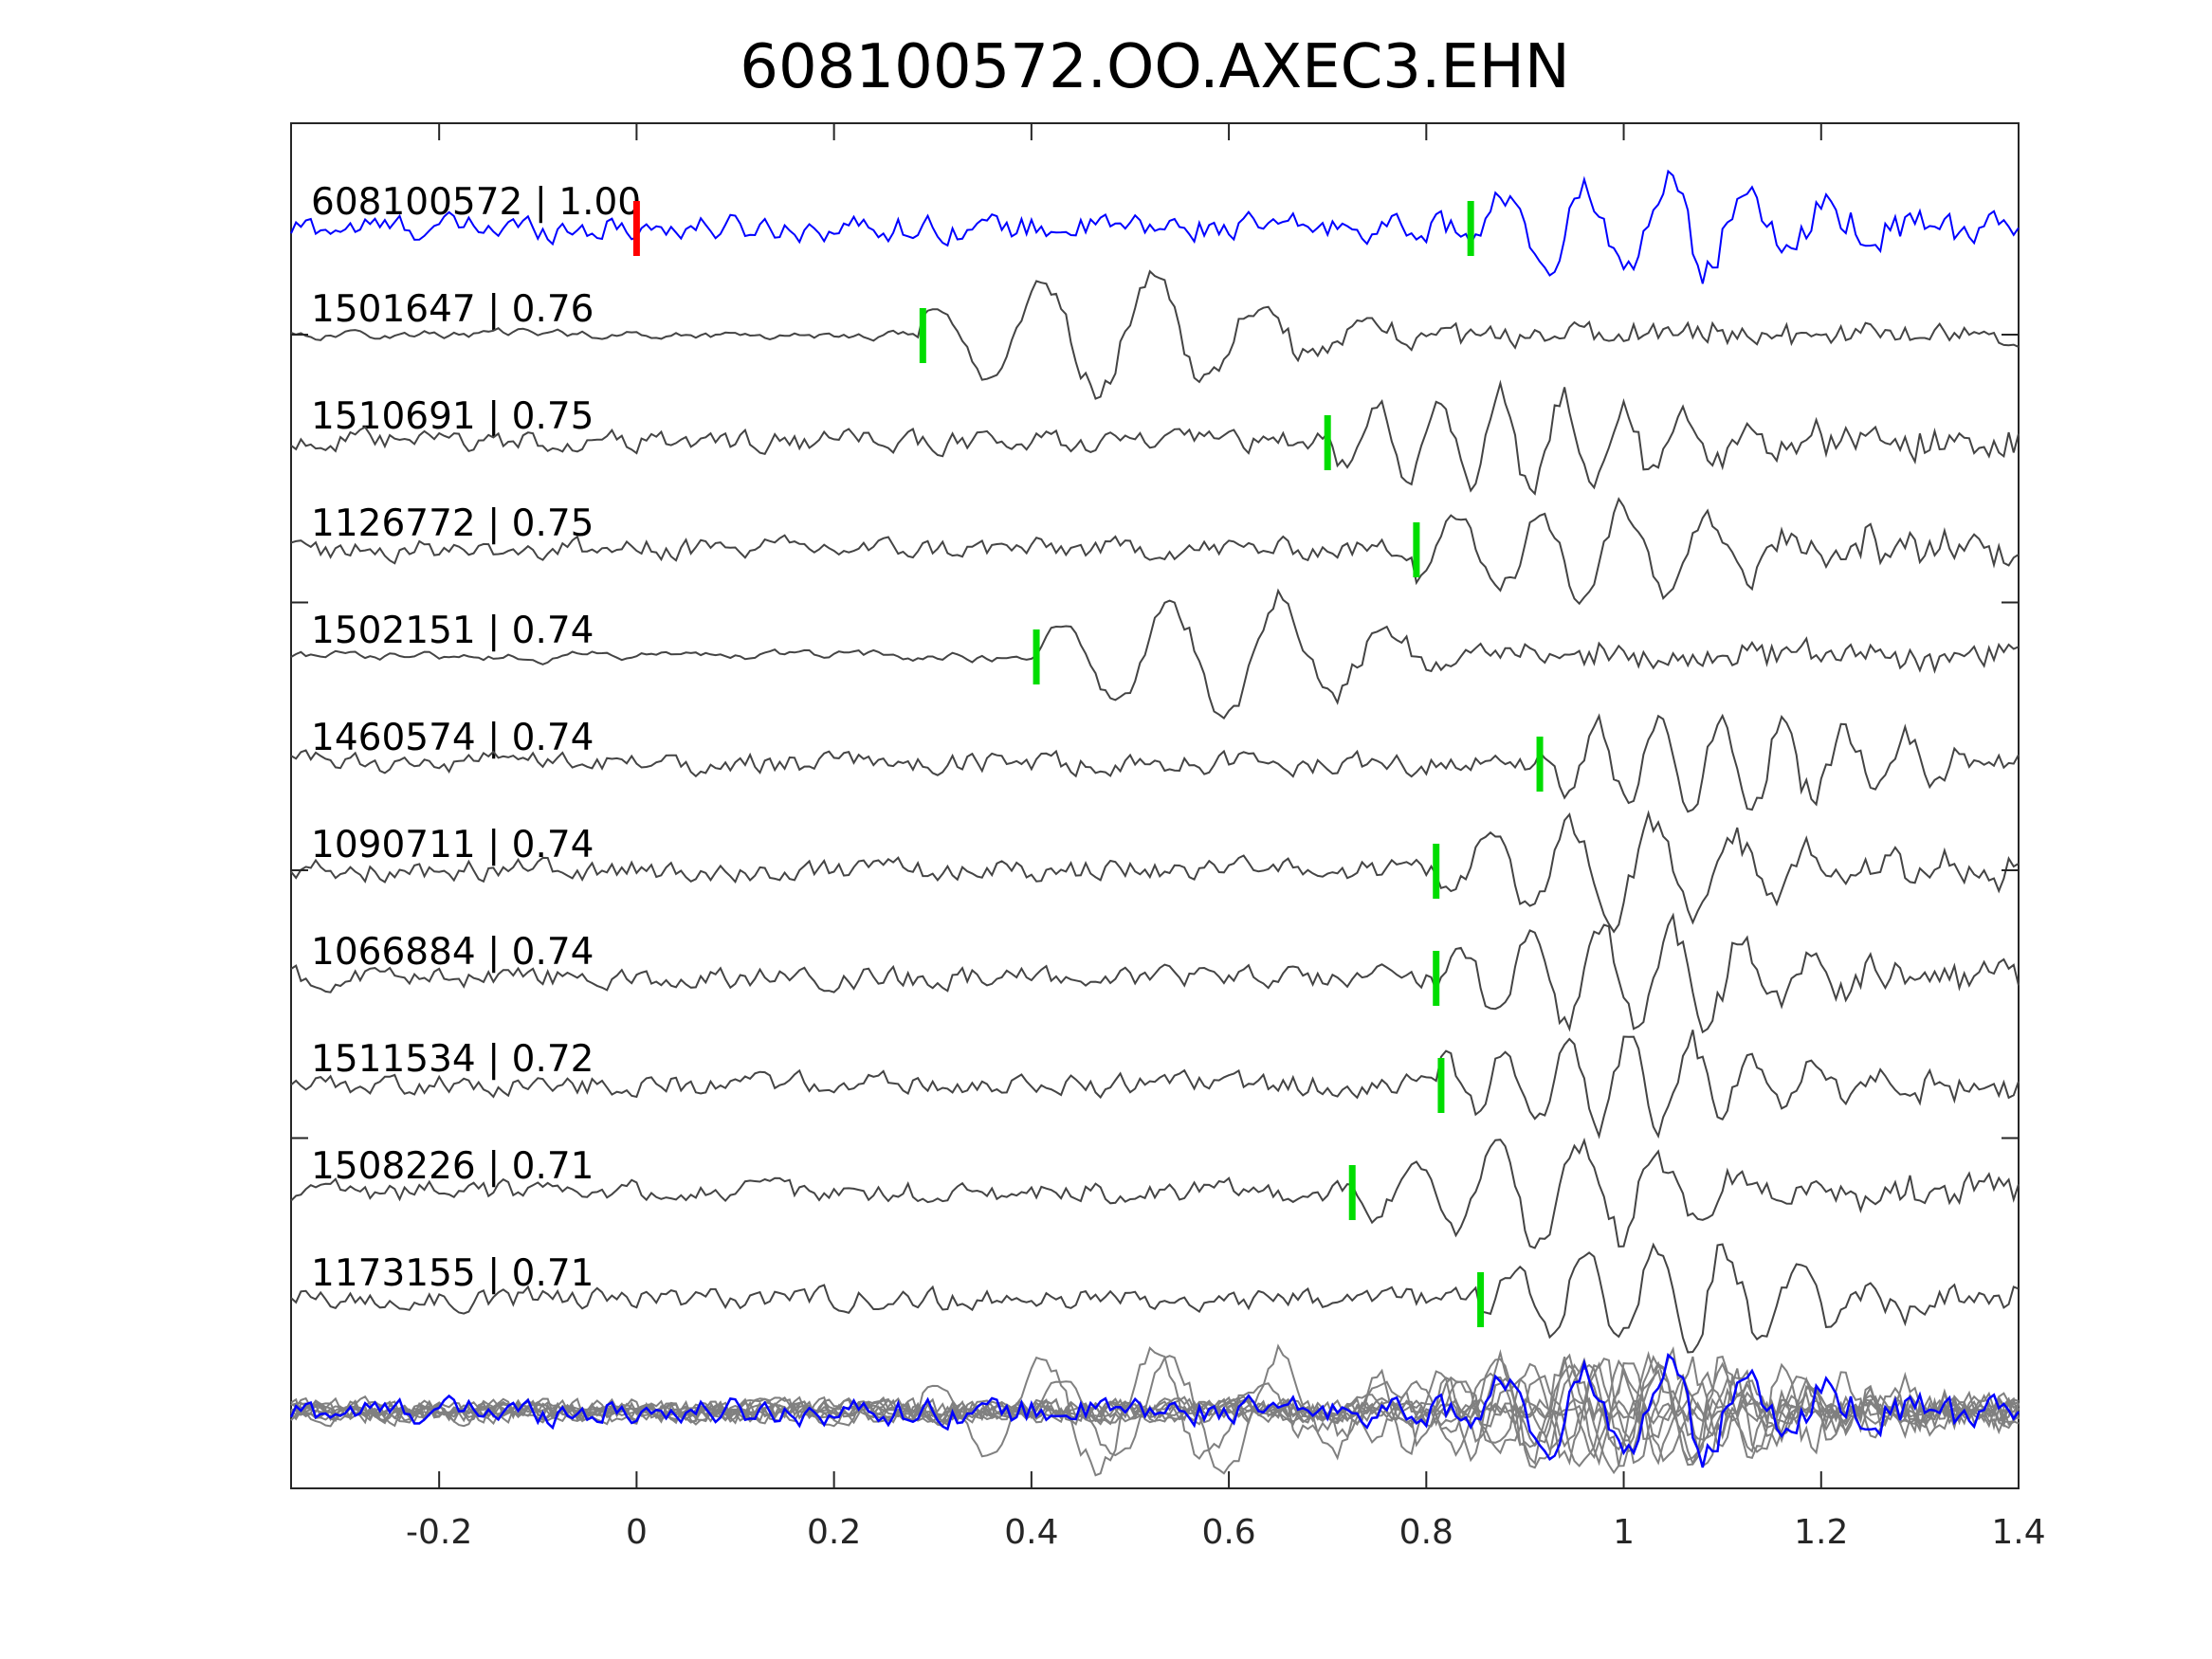 The image size is (2212, 1659). Describe the element at coordinates (476, 202) in the screenshot. I see `trace-label: 608100572 | 1.00` at that location.